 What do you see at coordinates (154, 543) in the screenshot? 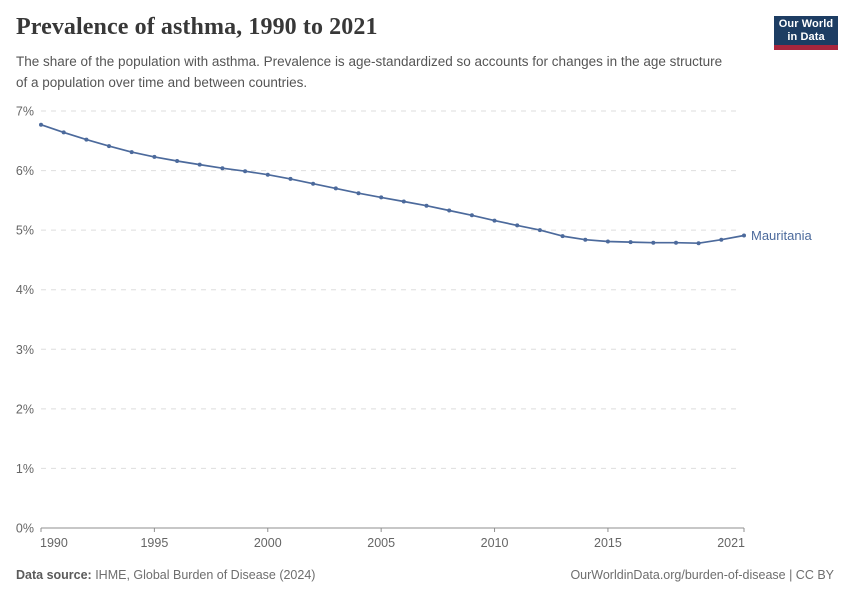
I see `x-tick-label: 1995` at bounding box center [154, 543].